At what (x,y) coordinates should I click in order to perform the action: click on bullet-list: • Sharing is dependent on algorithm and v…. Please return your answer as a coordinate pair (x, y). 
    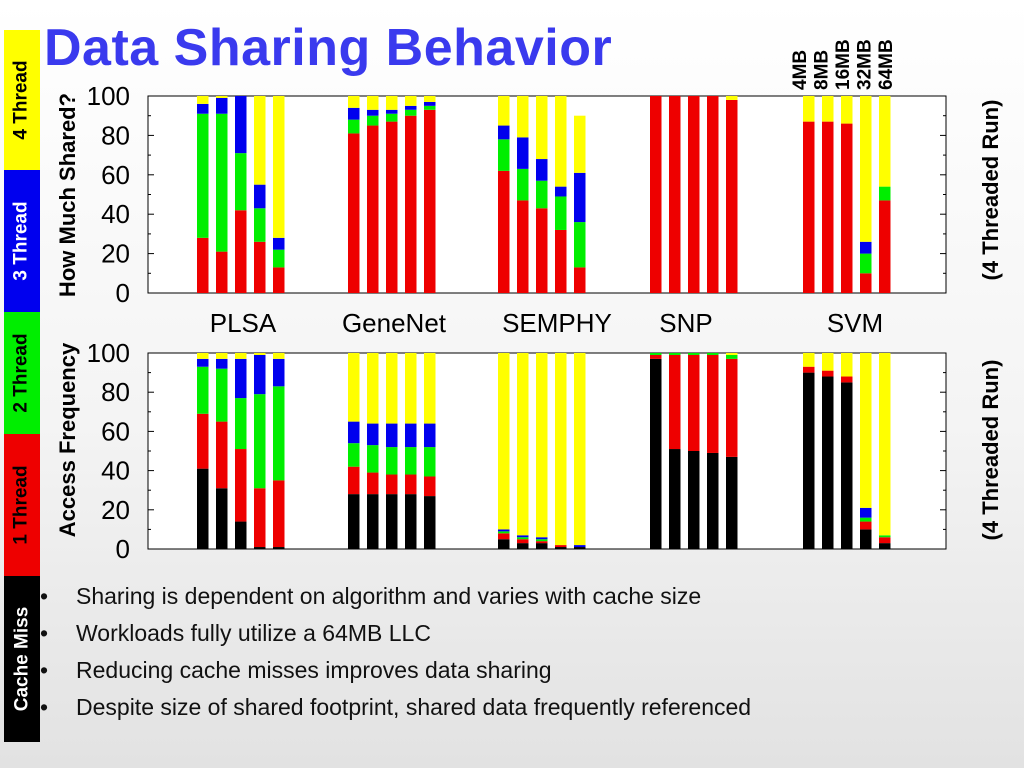
    Looking at the image, I should click on (395, 652).